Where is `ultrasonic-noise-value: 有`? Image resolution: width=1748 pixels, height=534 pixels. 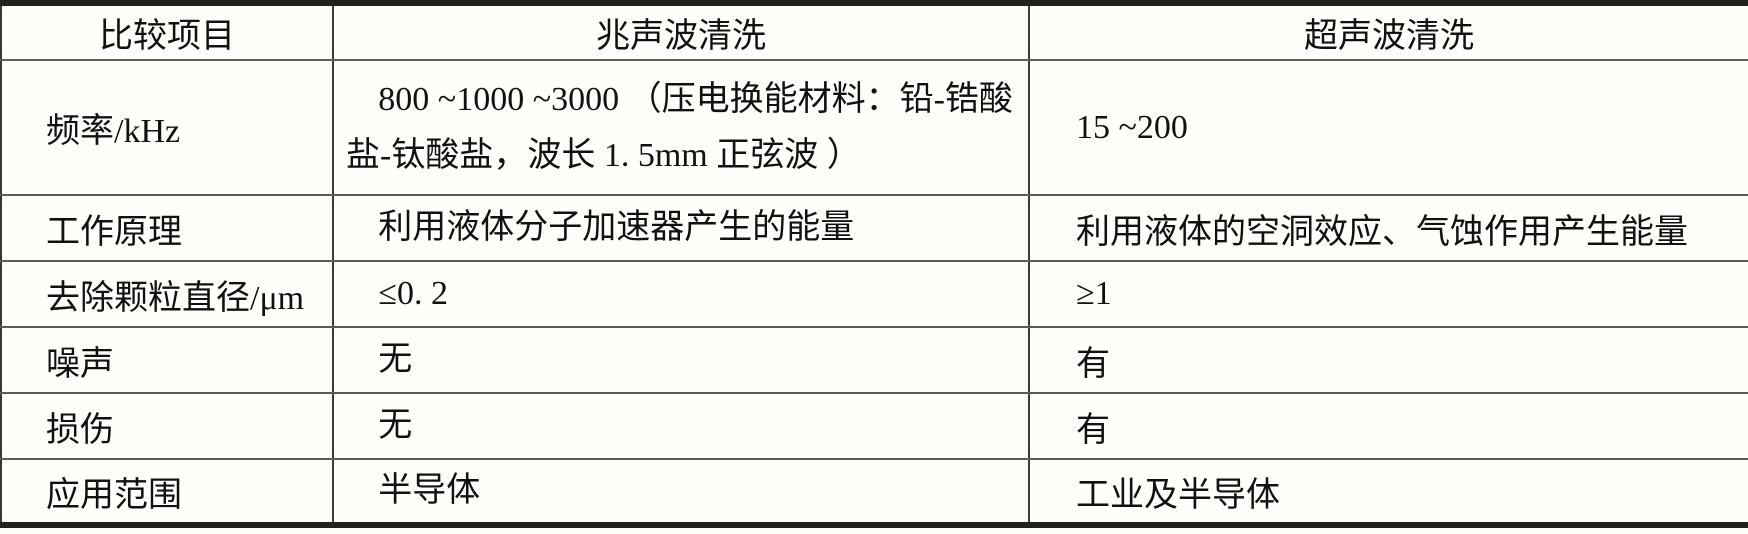 ultrasonic-noise-value: 有 is located at coordinates (1388, 360).